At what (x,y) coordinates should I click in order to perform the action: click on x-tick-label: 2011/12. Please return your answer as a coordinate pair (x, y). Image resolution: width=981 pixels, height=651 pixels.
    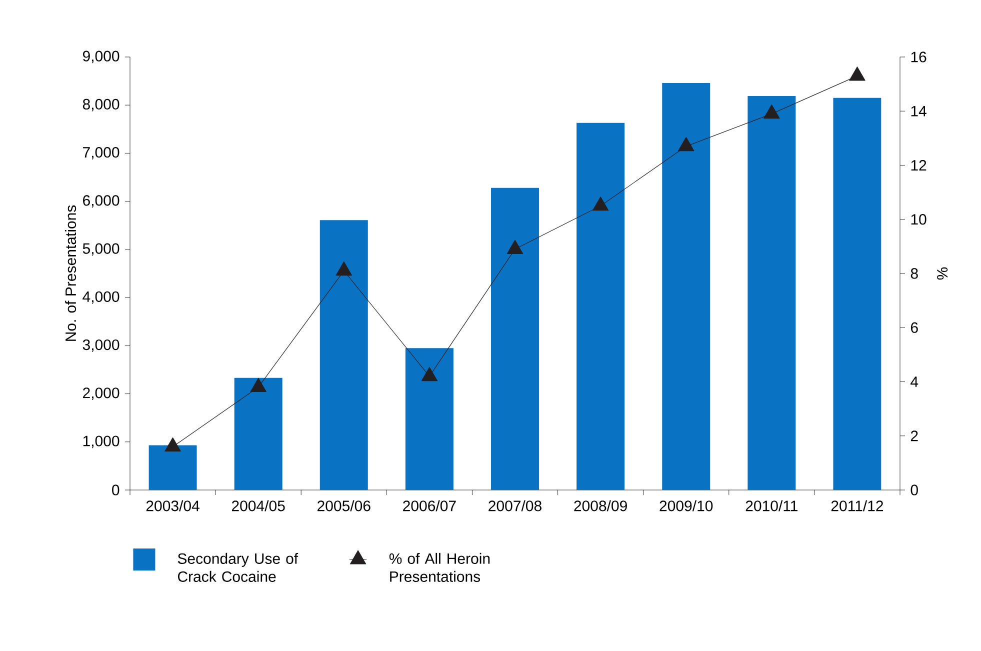
    Looking at the image, I should click on (857, 506).